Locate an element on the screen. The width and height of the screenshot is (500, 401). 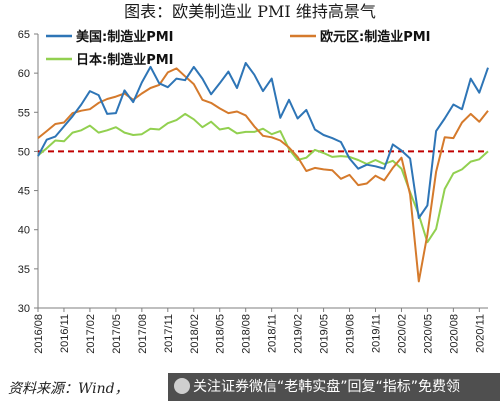
x-tick-label: 2020/02 is located at coordinates (402, 334).